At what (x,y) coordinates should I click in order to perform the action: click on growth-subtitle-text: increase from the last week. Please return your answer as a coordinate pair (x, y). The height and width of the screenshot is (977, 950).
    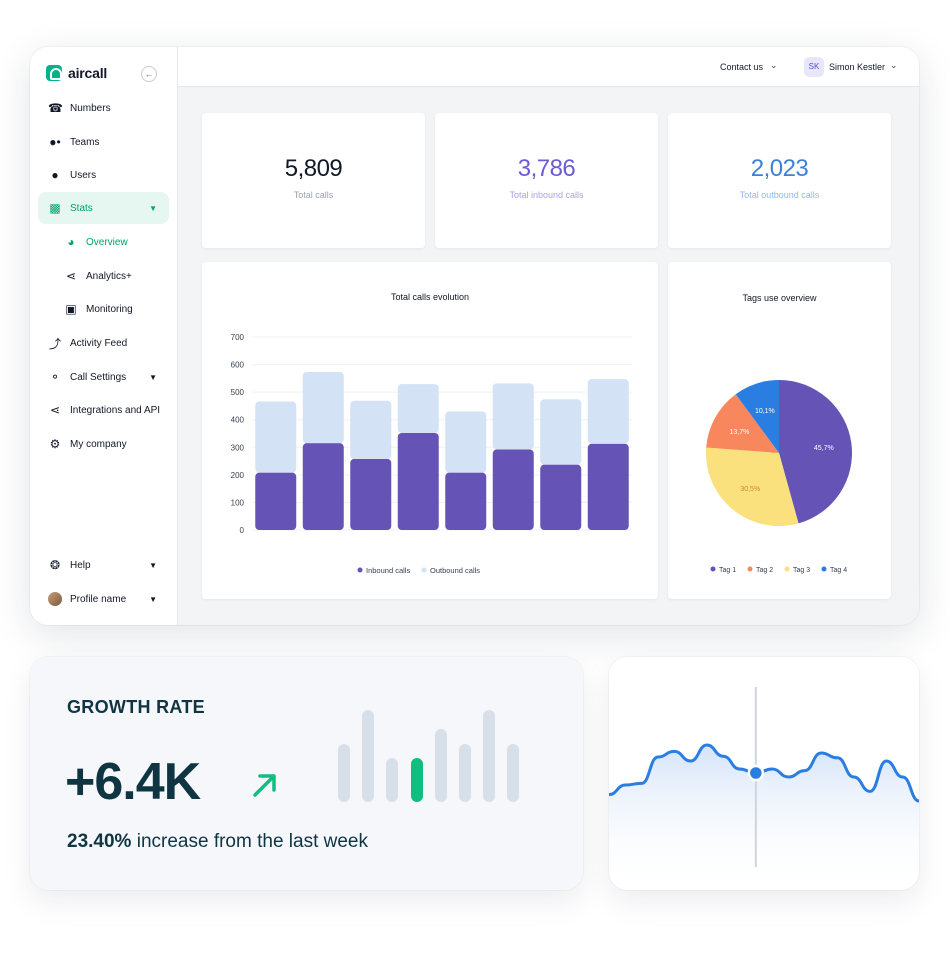
    Looking at the image, I should click on (252, 841).